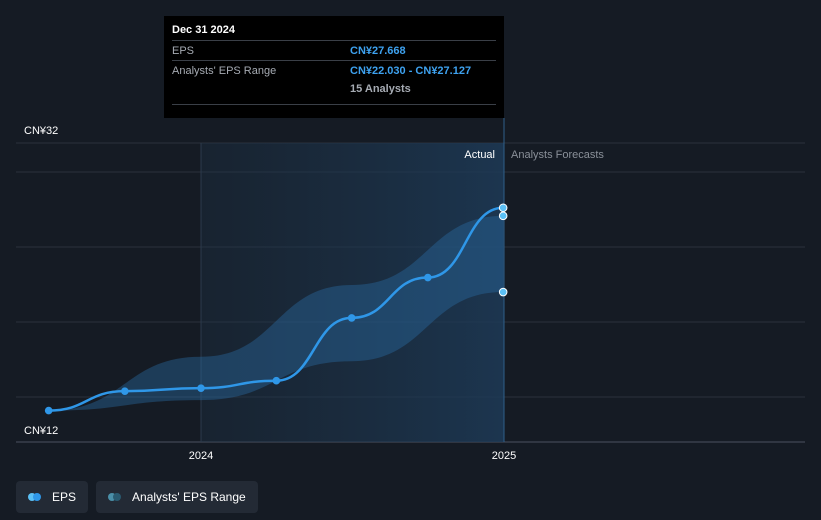 Image resolution: width=821 pixels, height=520 pixels. I want to click on x-tick-2025: 2025, so click(504, 456).